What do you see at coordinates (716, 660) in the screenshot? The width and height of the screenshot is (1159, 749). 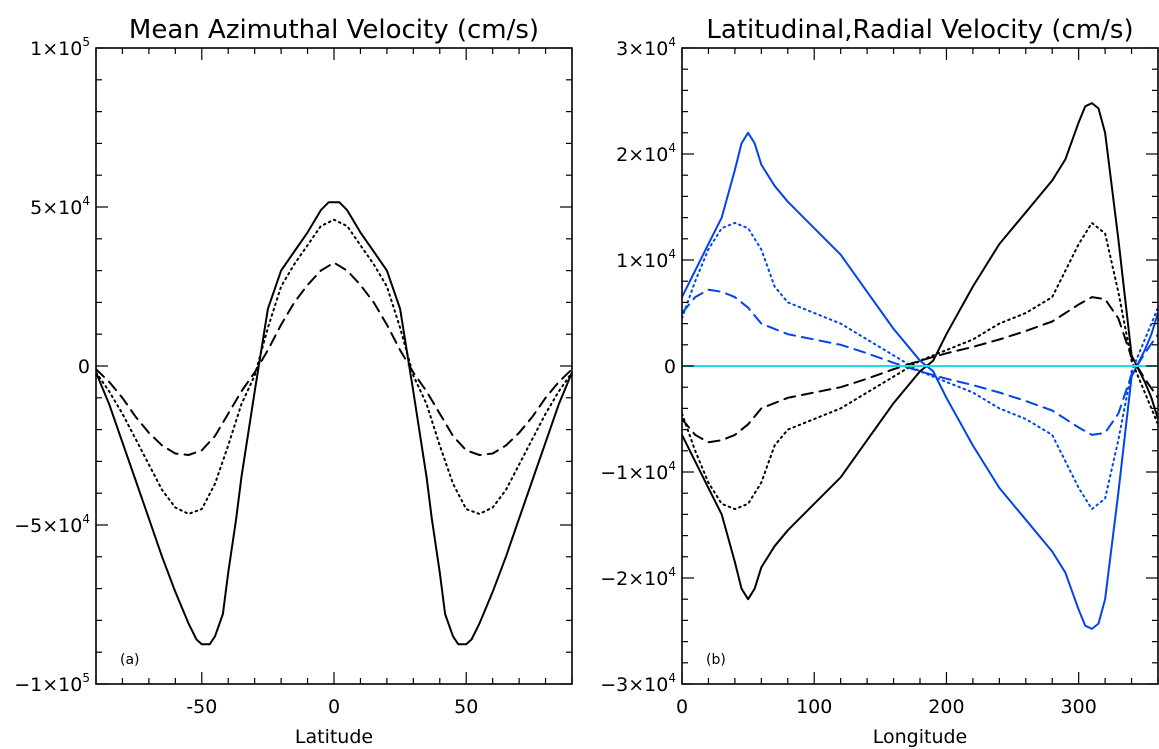 I see `panel-label: (b)` at bounding box center [716, 660].